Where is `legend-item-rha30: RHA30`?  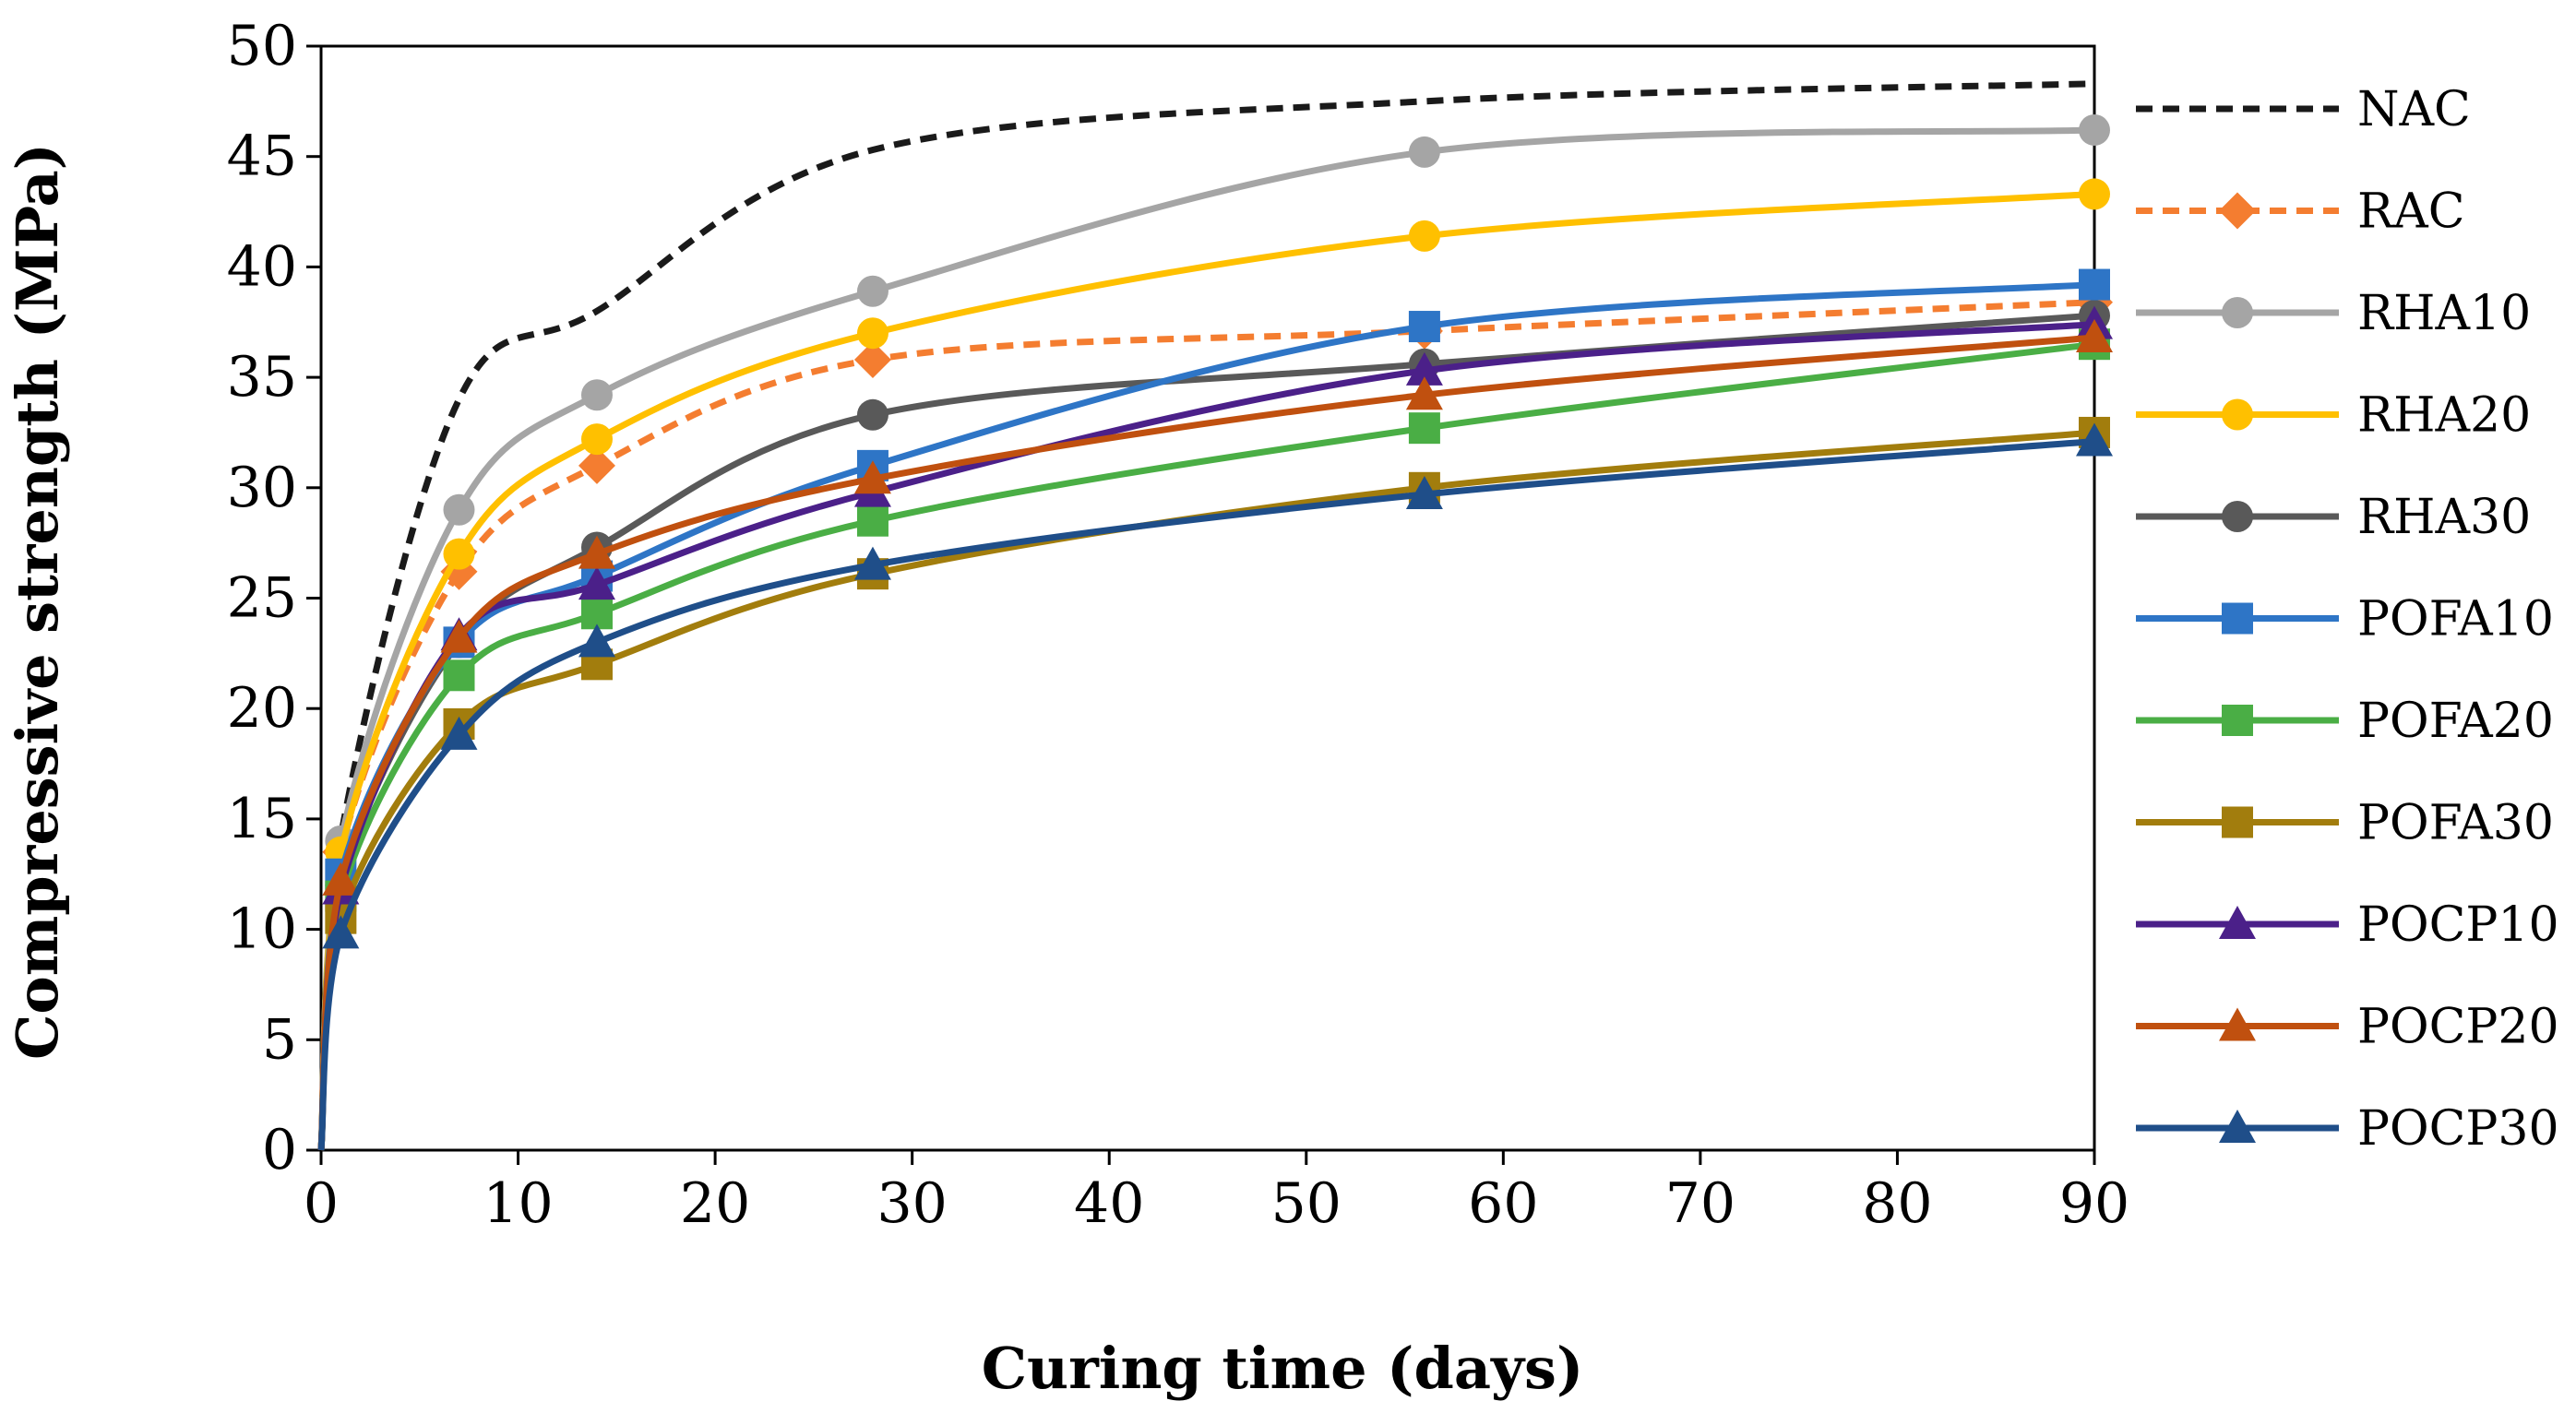
legend-item-rha30: RHA30 is located at coordinates (2333, 517).